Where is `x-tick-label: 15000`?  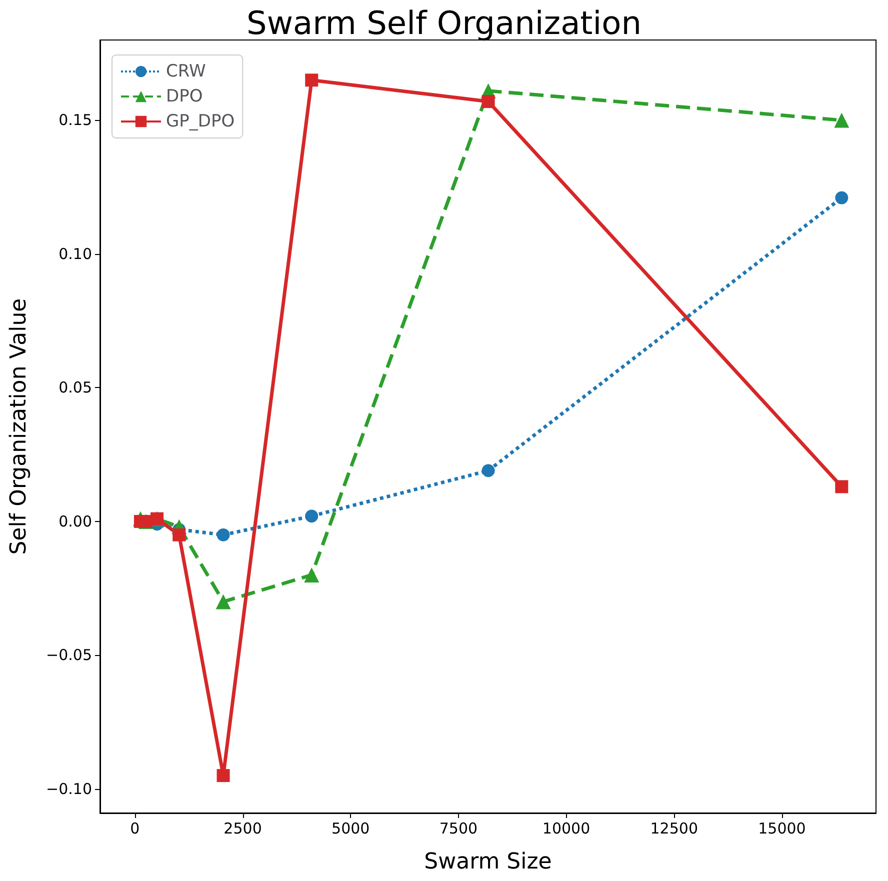 x-tick-label: 15000 is located at coordinates (782, 829).